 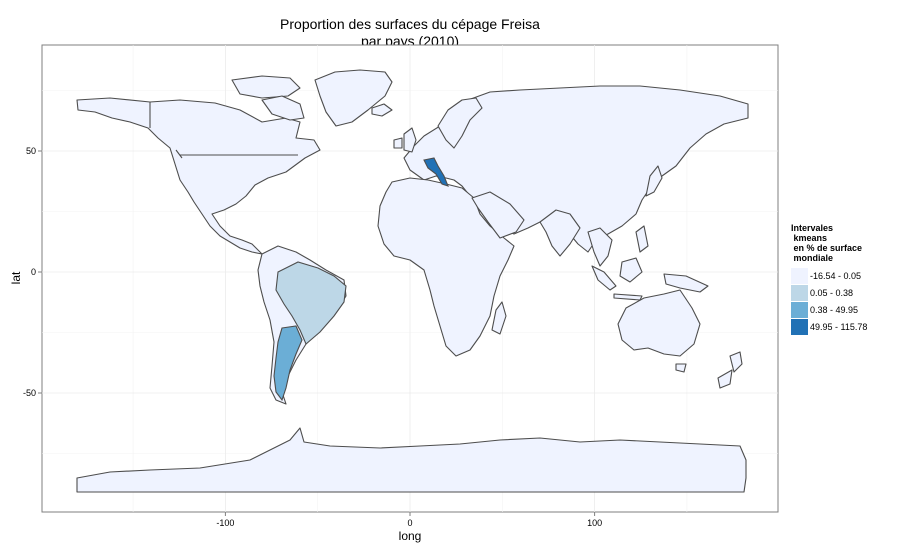 I want to click on legend-item: 0.05 - 0.38, so click(x=845, y=292).